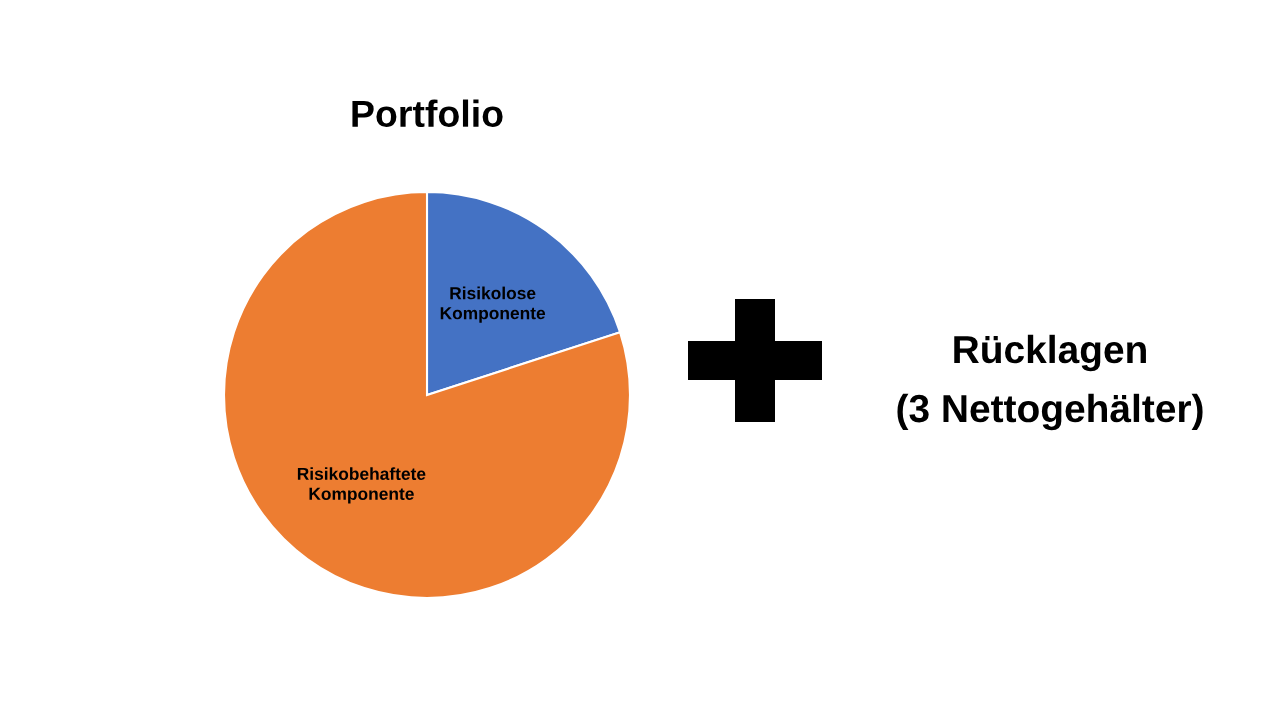  What do you see at coordinates (1050, 353) in the screenshot?
I see `text: Rücklagen` at bounding box center [1050, 353].